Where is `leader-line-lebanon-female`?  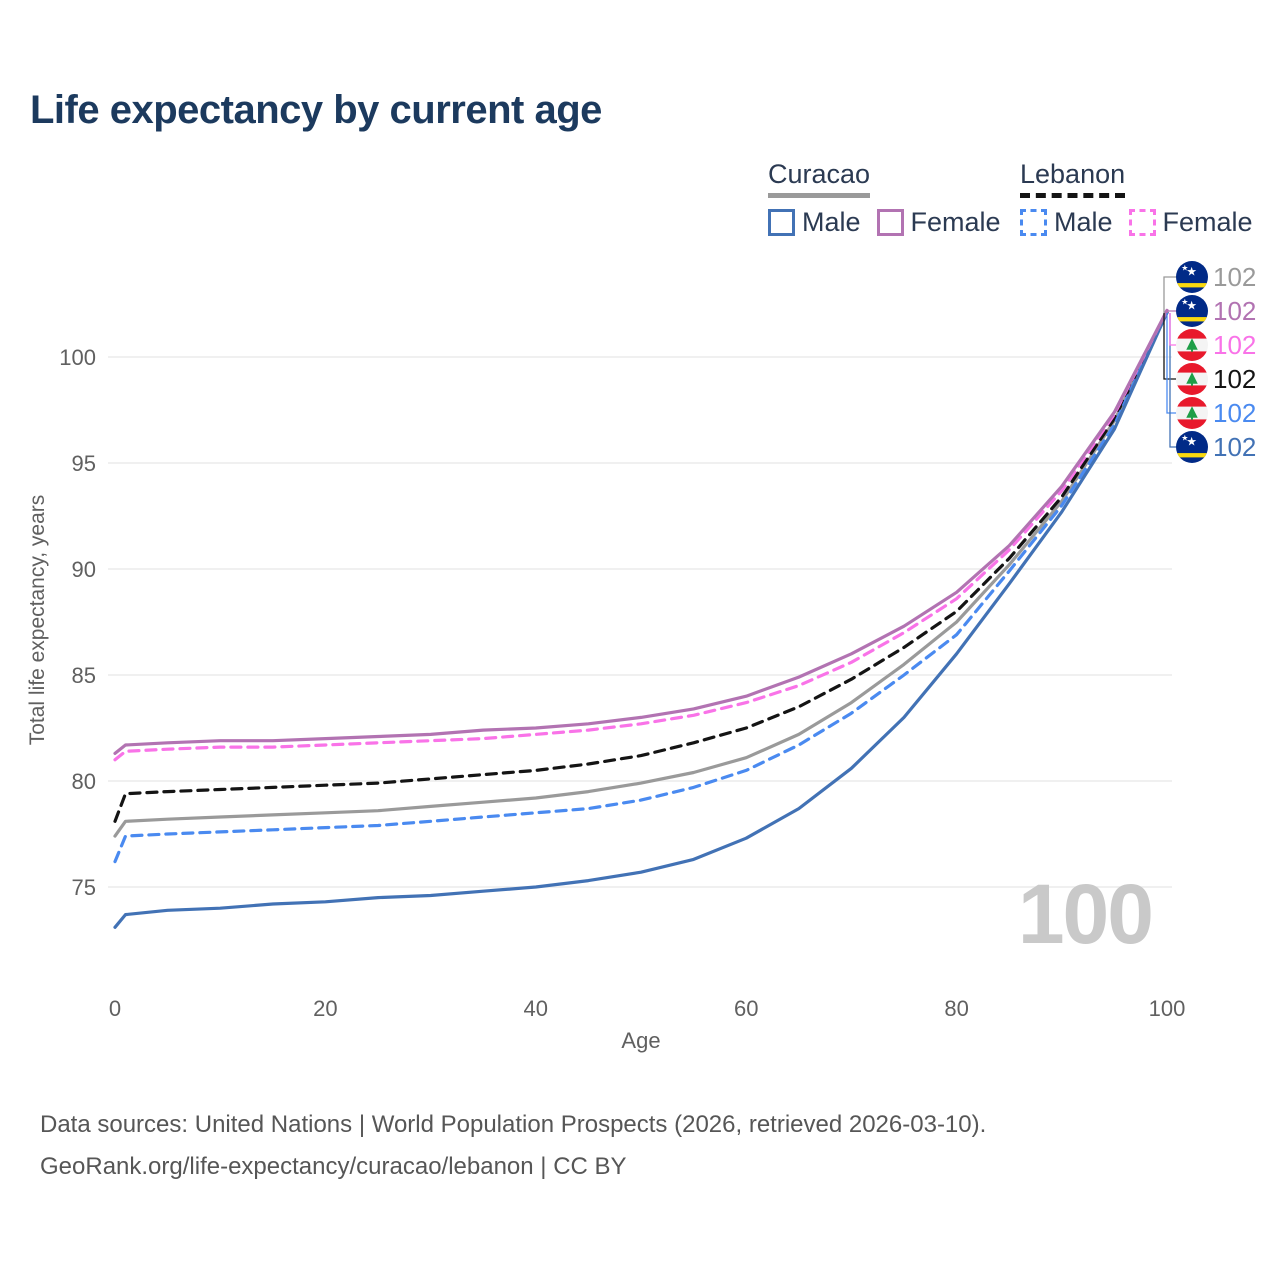
leader-line-lebanon-female is located at coordinates (1172, 329).